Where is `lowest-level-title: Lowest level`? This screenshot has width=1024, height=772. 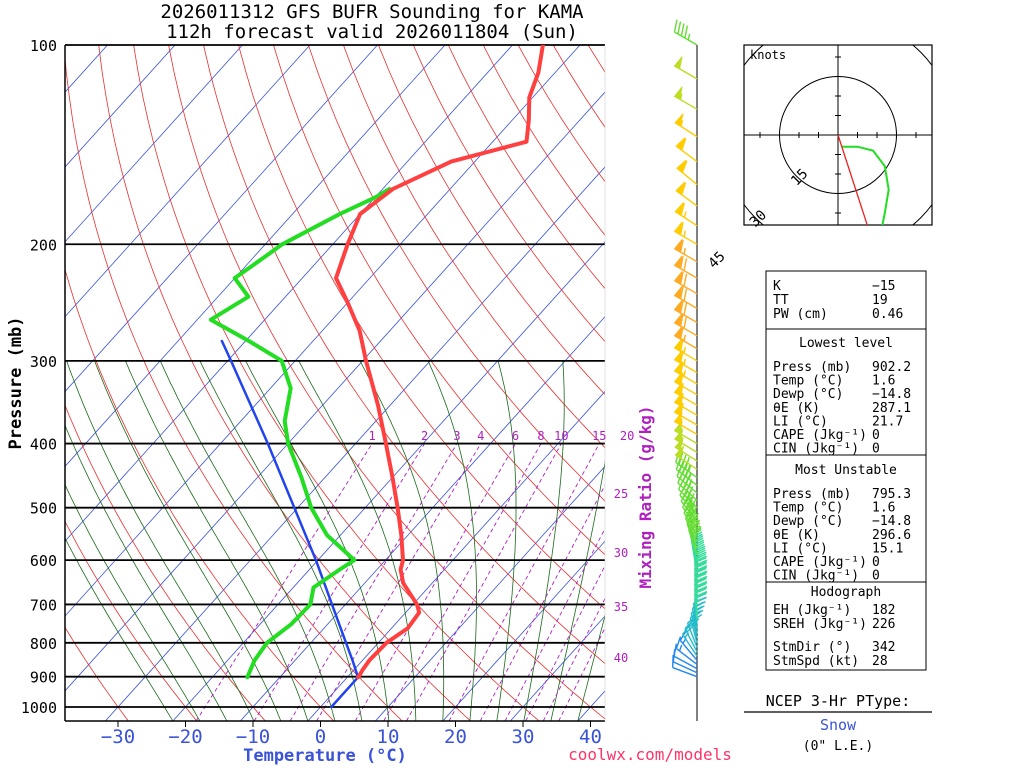
lowest-level-title: Lowest level is located at coordinates (846, 343).